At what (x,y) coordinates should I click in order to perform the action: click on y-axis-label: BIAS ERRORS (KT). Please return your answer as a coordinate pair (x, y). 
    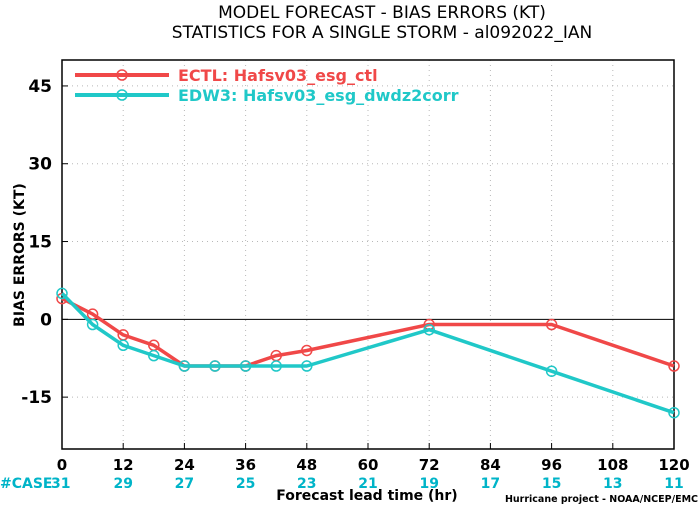
    Looking at the image, I should click on (20, 255).